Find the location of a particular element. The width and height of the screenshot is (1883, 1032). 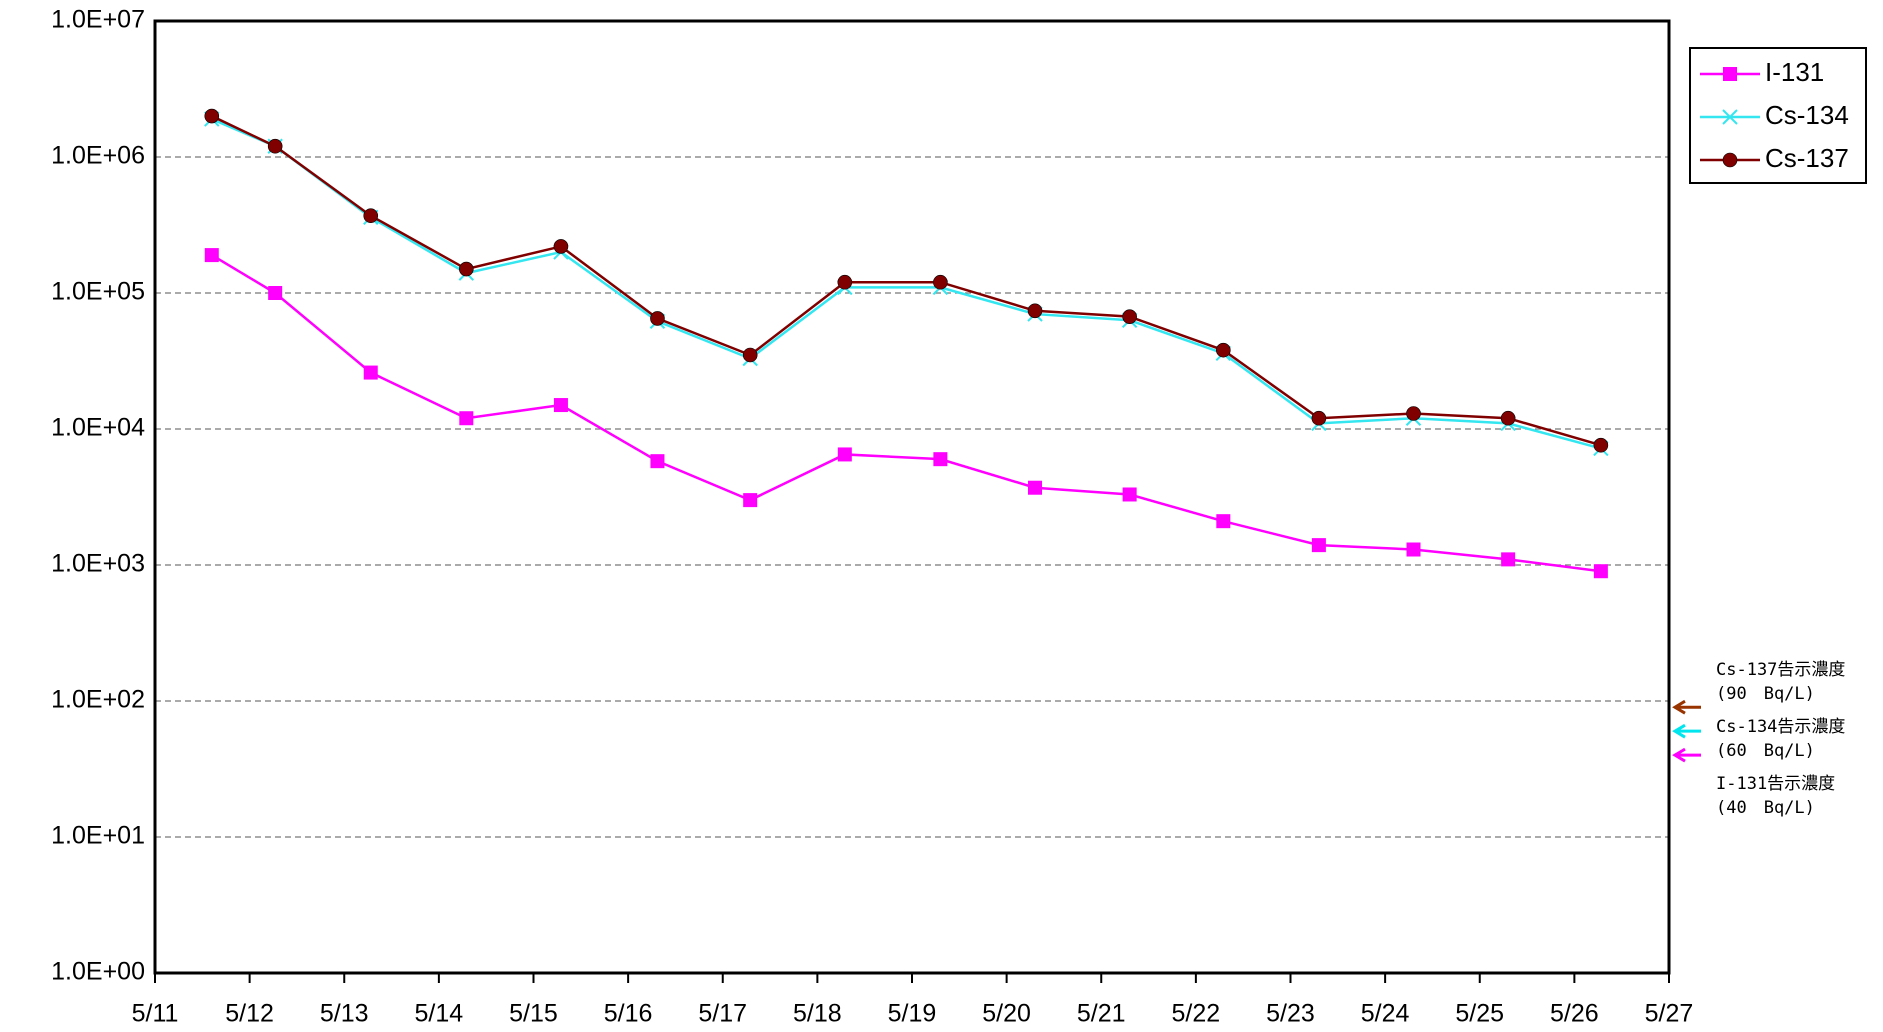

legend-label: Cs-137 is located at coordinates (1807, 158).